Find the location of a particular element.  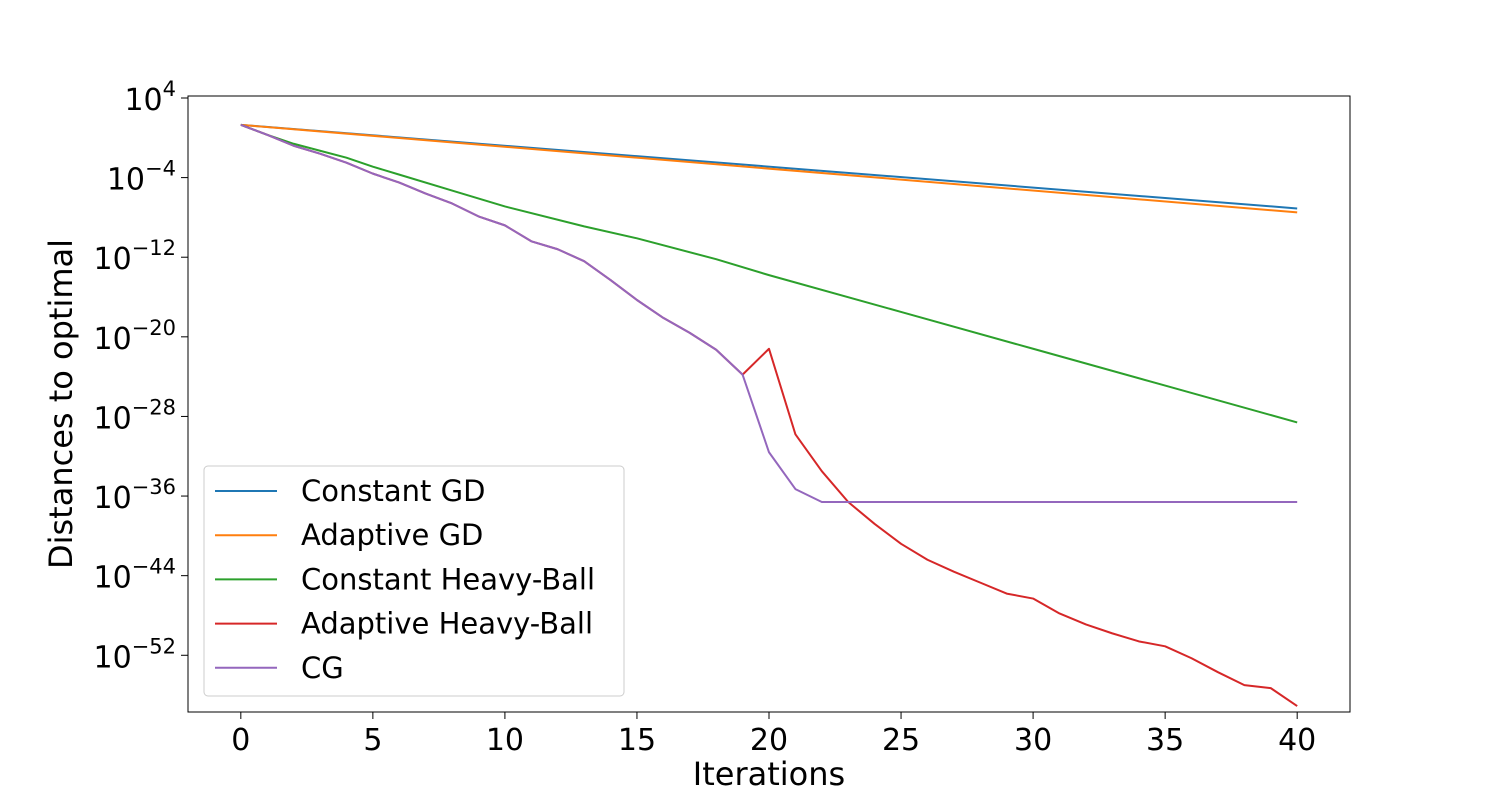

y-tick-label: 10⁻¹² is located at coordinates (134, 256).